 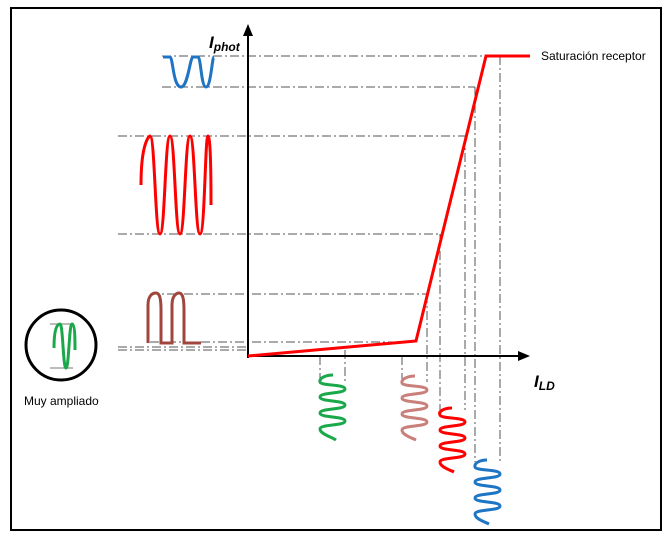 I want to click on y-axis-arrow, so click(x=248, y=30).